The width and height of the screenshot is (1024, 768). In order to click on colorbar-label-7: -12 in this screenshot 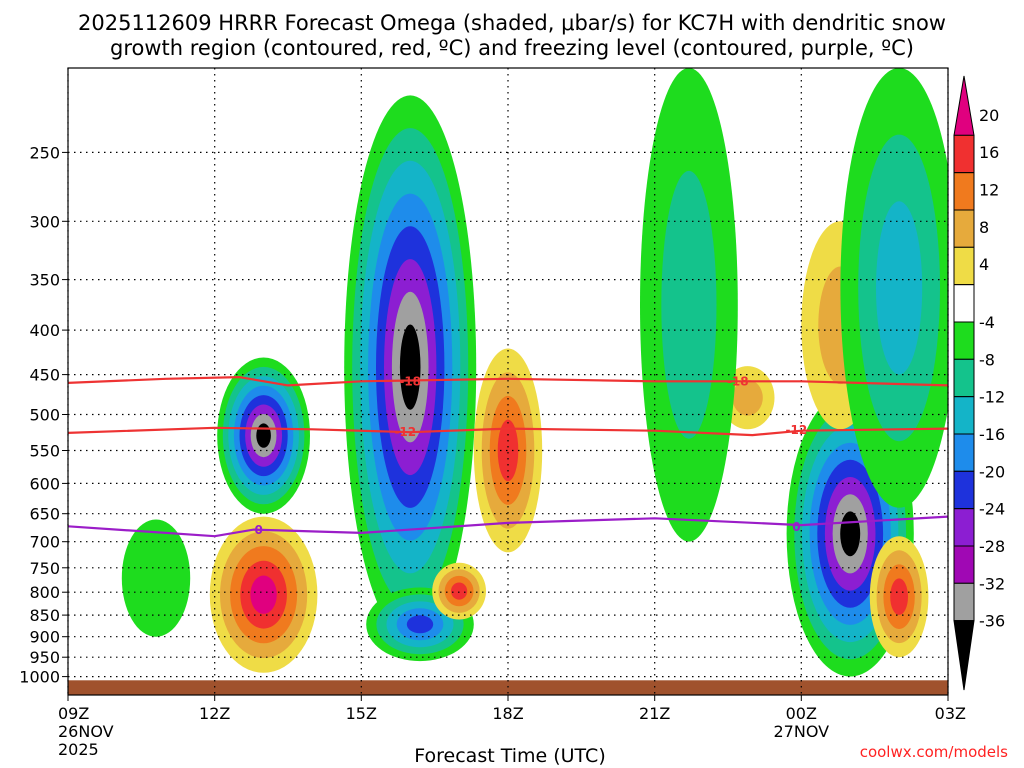, I will do `click(992, 397)`.